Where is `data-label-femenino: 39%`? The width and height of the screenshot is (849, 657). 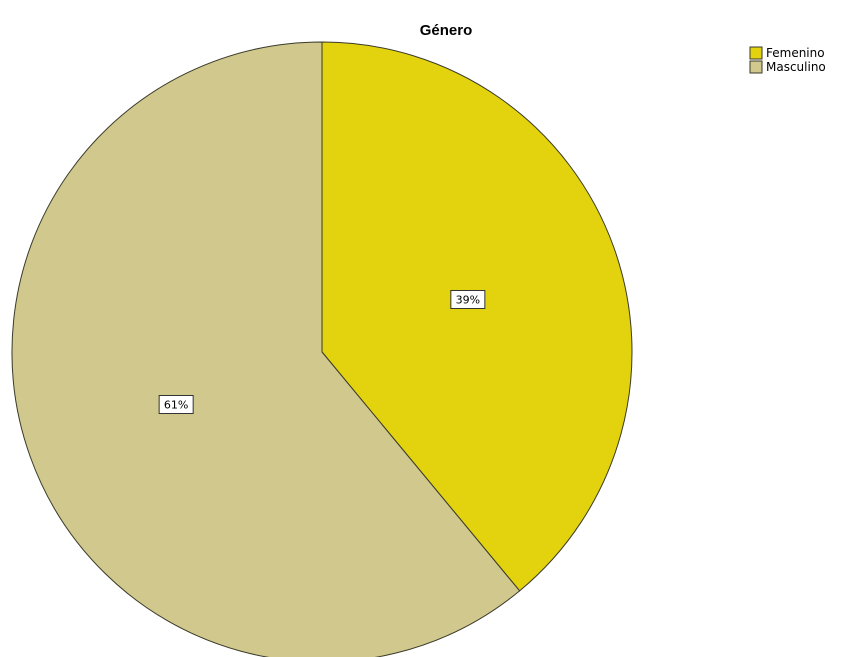 data-label-femenino: 39% is located at coordinates (468, 299).